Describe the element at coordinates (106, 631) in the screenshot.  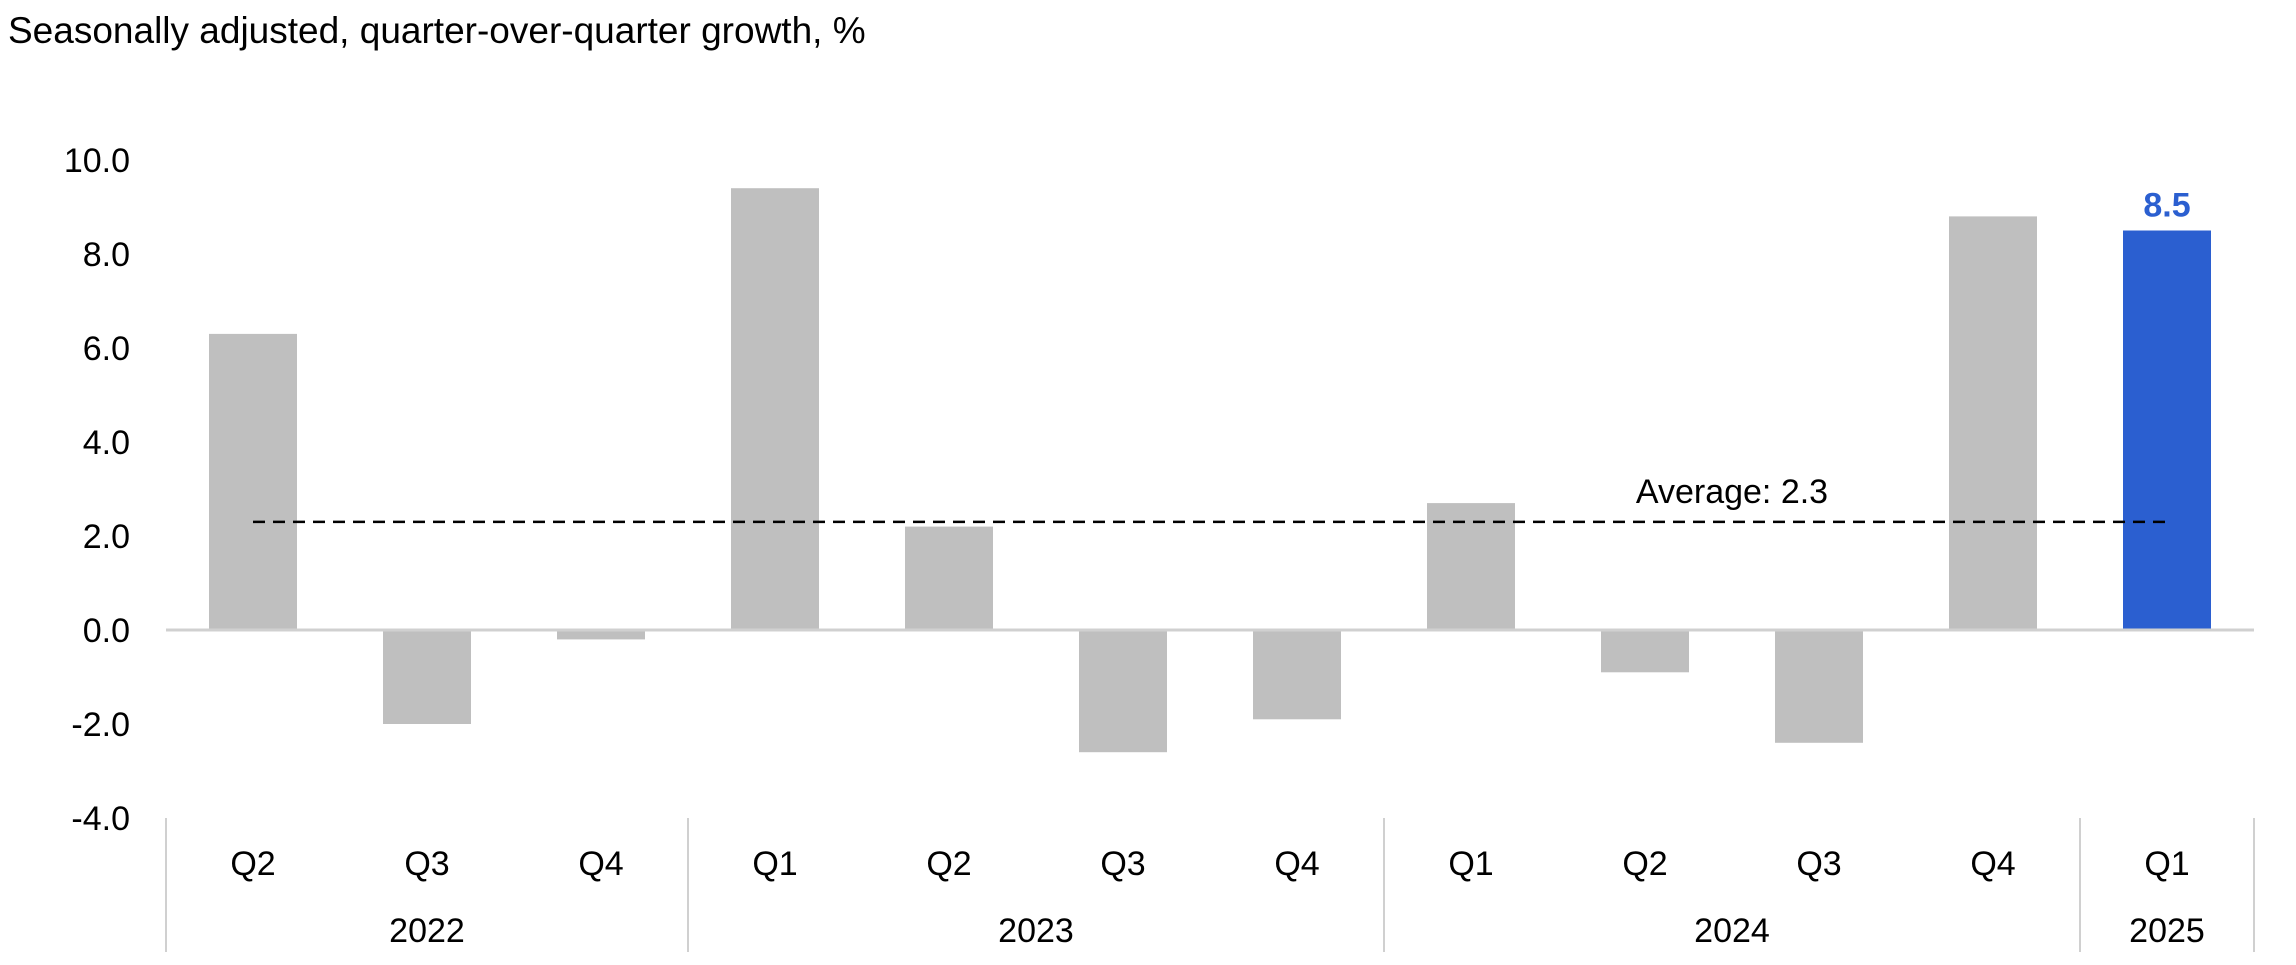
I see `y-tick-label: 0.0` at that location.